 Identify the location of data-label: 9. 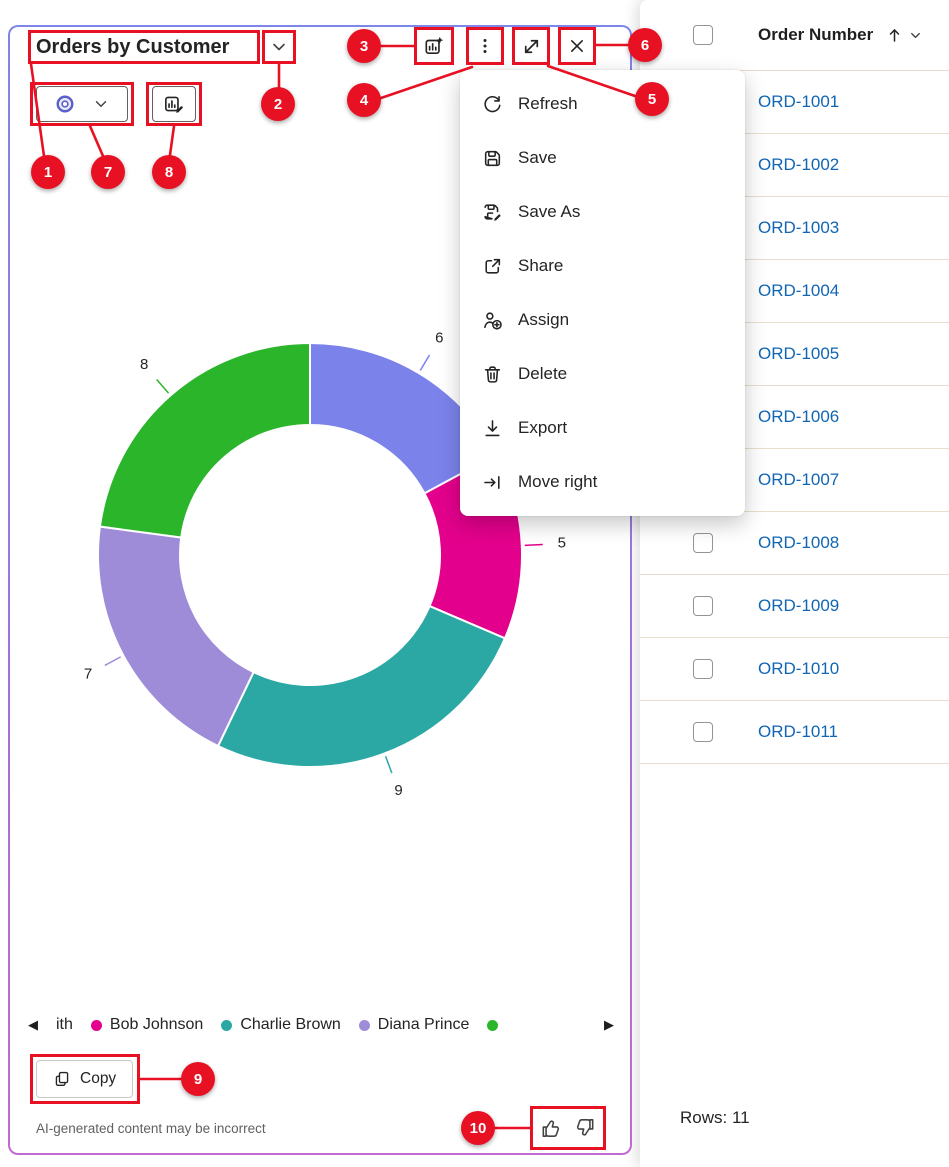
(398, 790).